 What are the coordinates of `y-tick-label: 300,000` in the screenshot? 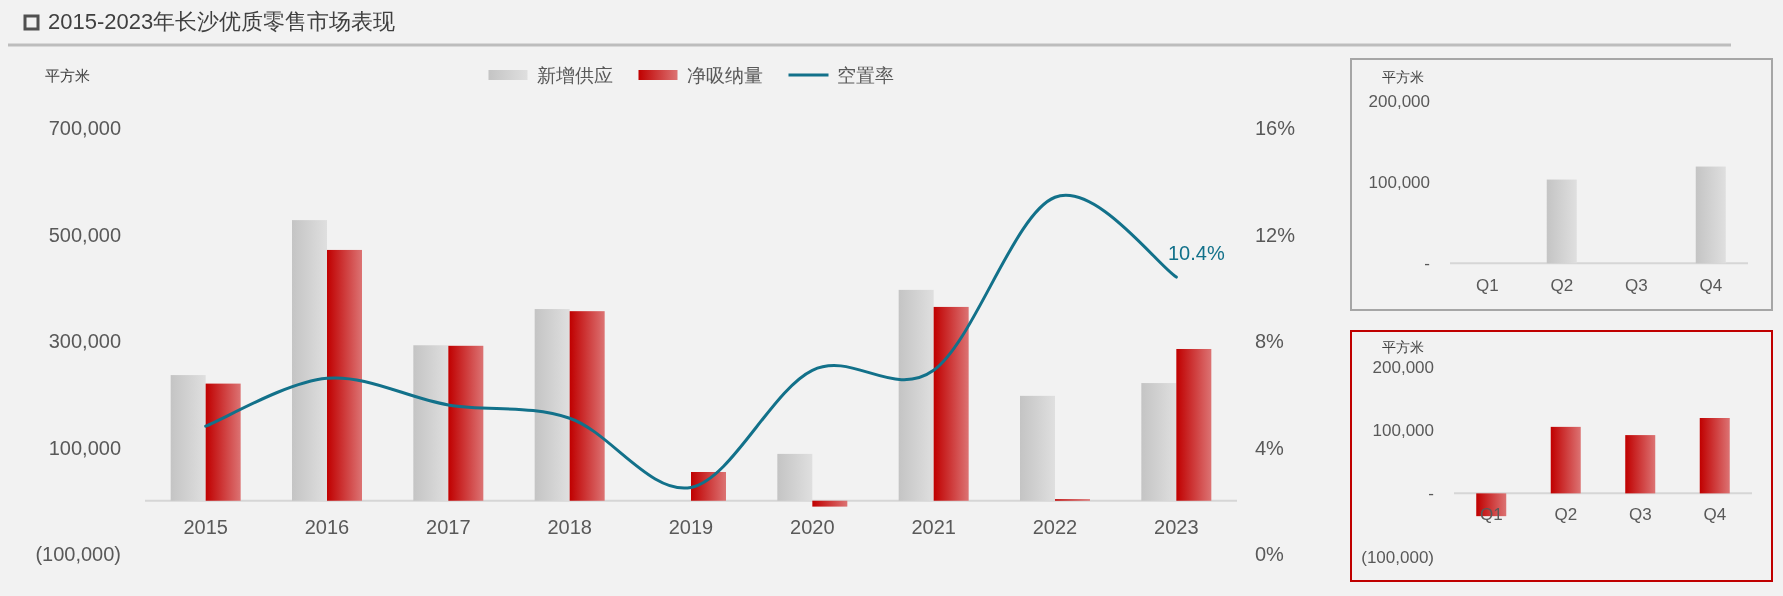 It's located at (84, 341).